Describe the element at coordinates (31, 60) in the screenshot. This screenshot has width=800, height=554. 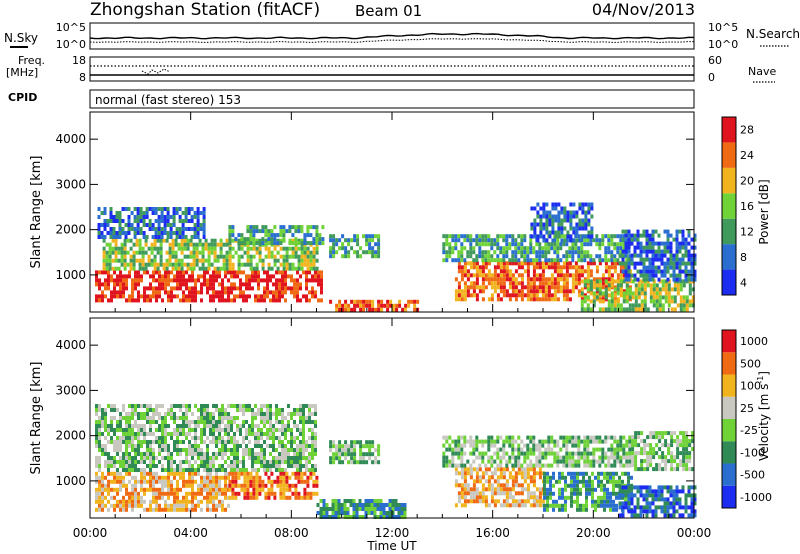
I see `freq-label: Freq.` at that location.